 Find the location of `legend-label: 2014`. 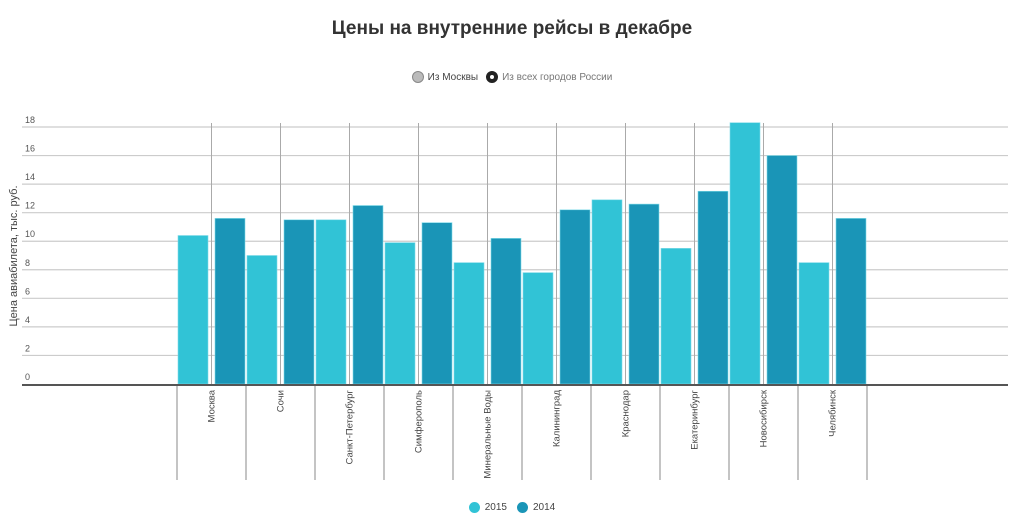

legend-label: 2014 is located at coordinates (544, 507).